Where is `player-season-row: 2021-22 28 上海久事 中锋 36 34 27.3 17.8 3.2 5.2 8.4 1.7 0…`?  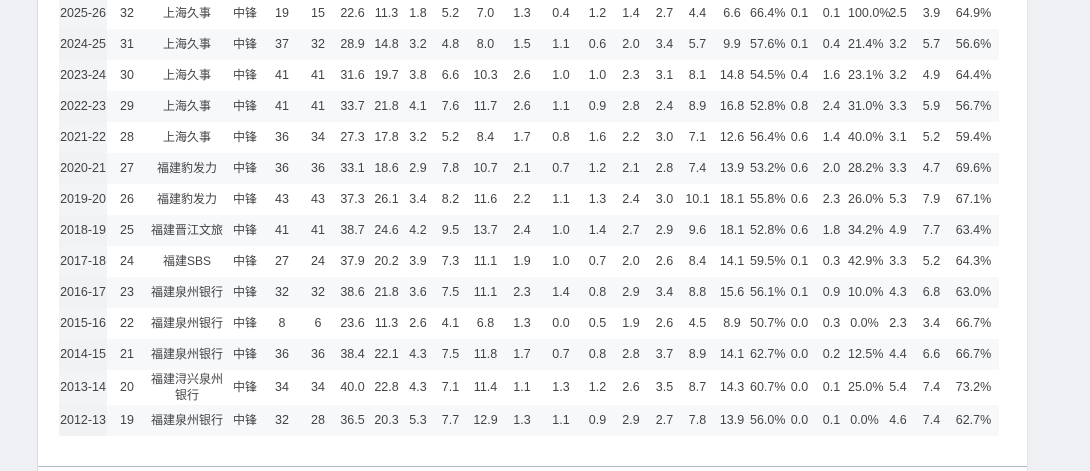
player-season-row: 2021-22 28 上海久事 中锋 36 34 27.3 17.8 3.2 5.2 8.4 1.7 0… is located at coordinates (529, 137).